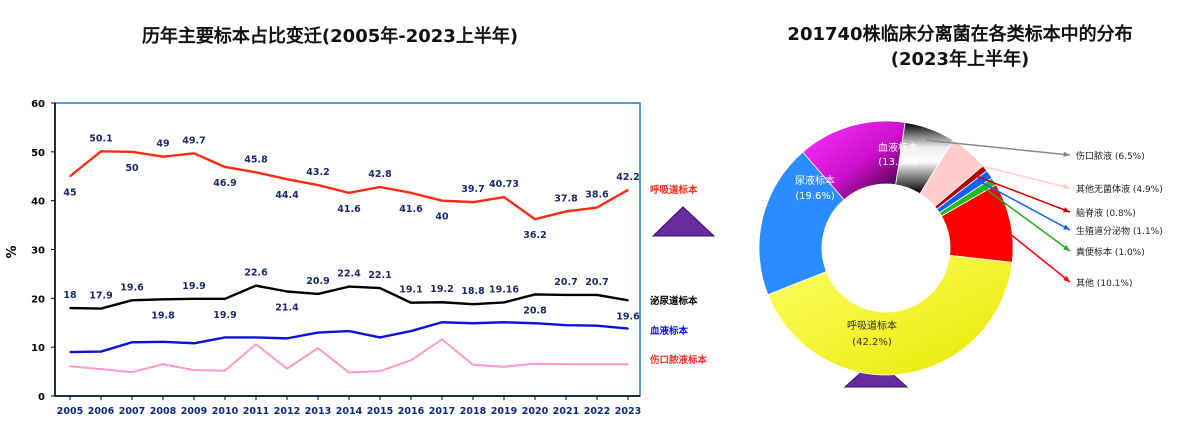 The width and height of the screenshot is (1201, 433). What do you see at coordinates (473, 291) in the screenshot?
I see `data-label: 18.8` at bounding box center [473, 291].